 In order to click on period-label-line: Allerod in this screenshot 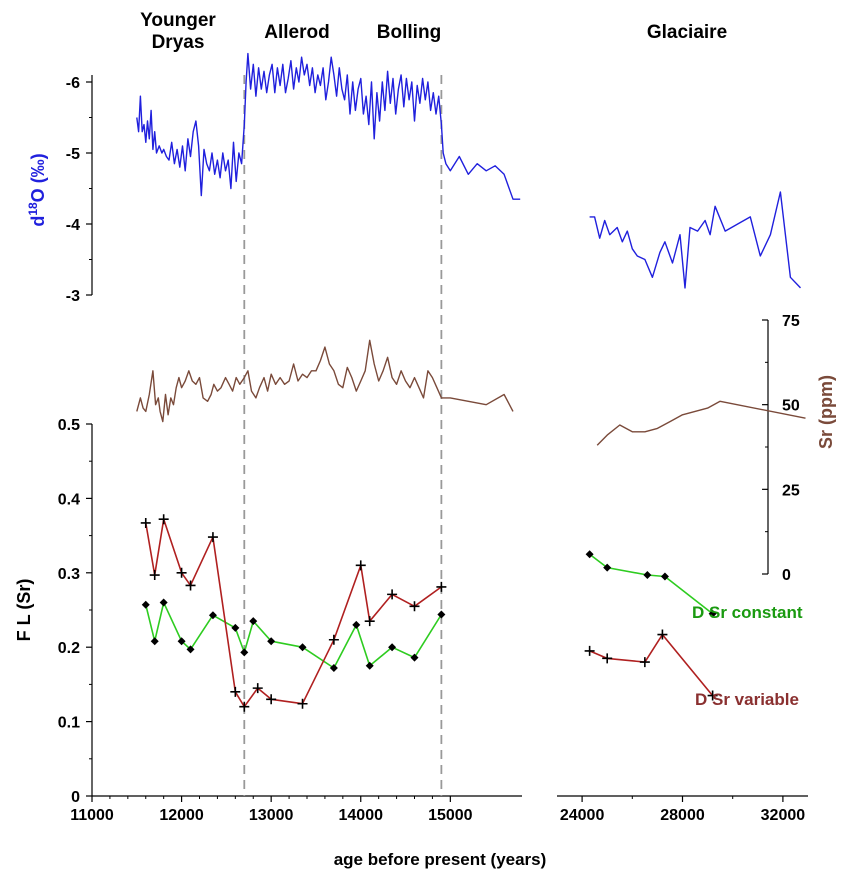, I will do `click(296, 32)`.